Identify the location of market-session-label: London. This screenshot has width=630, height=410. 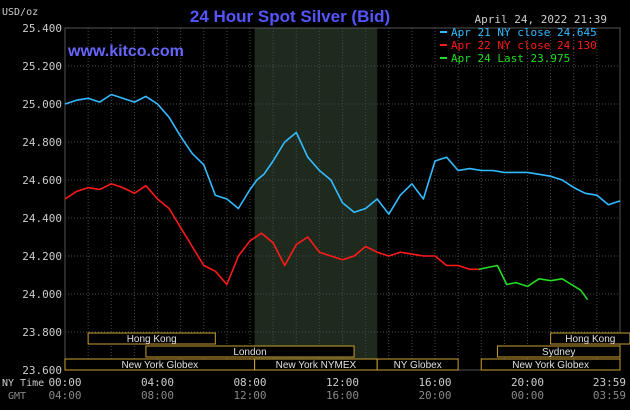
(249, 352).